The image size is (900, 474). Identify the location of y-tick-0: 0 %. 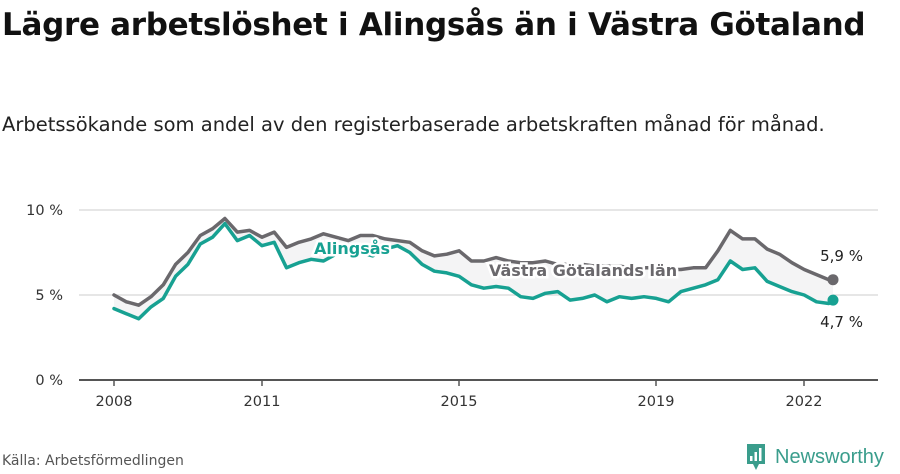
(49, 381).